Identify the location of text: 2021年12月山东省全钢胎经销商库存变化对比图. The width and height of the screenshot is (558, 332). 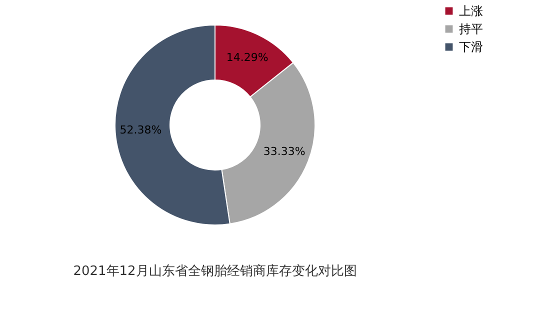
(215, 271).